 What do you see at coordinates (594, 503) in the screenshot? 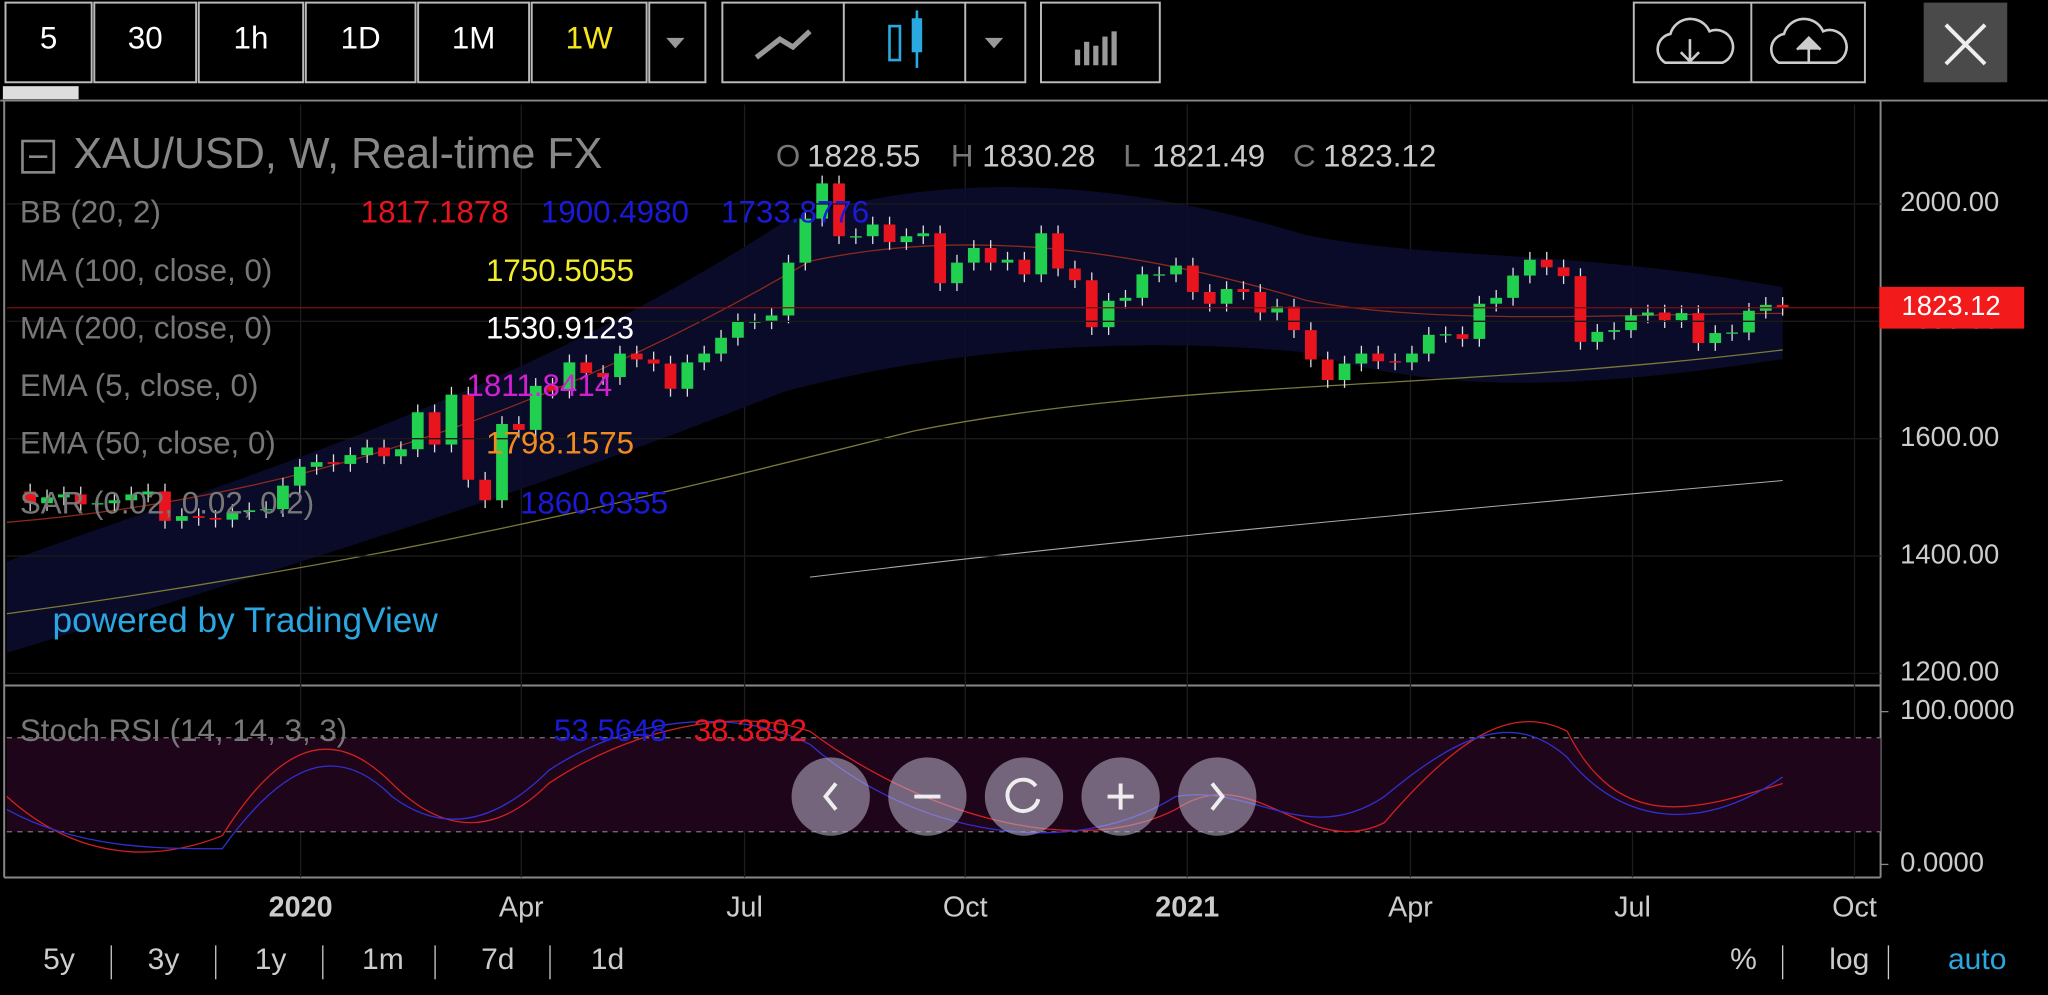
I see `indicator-value: 1860.9355` at bounding box center [594, 503].